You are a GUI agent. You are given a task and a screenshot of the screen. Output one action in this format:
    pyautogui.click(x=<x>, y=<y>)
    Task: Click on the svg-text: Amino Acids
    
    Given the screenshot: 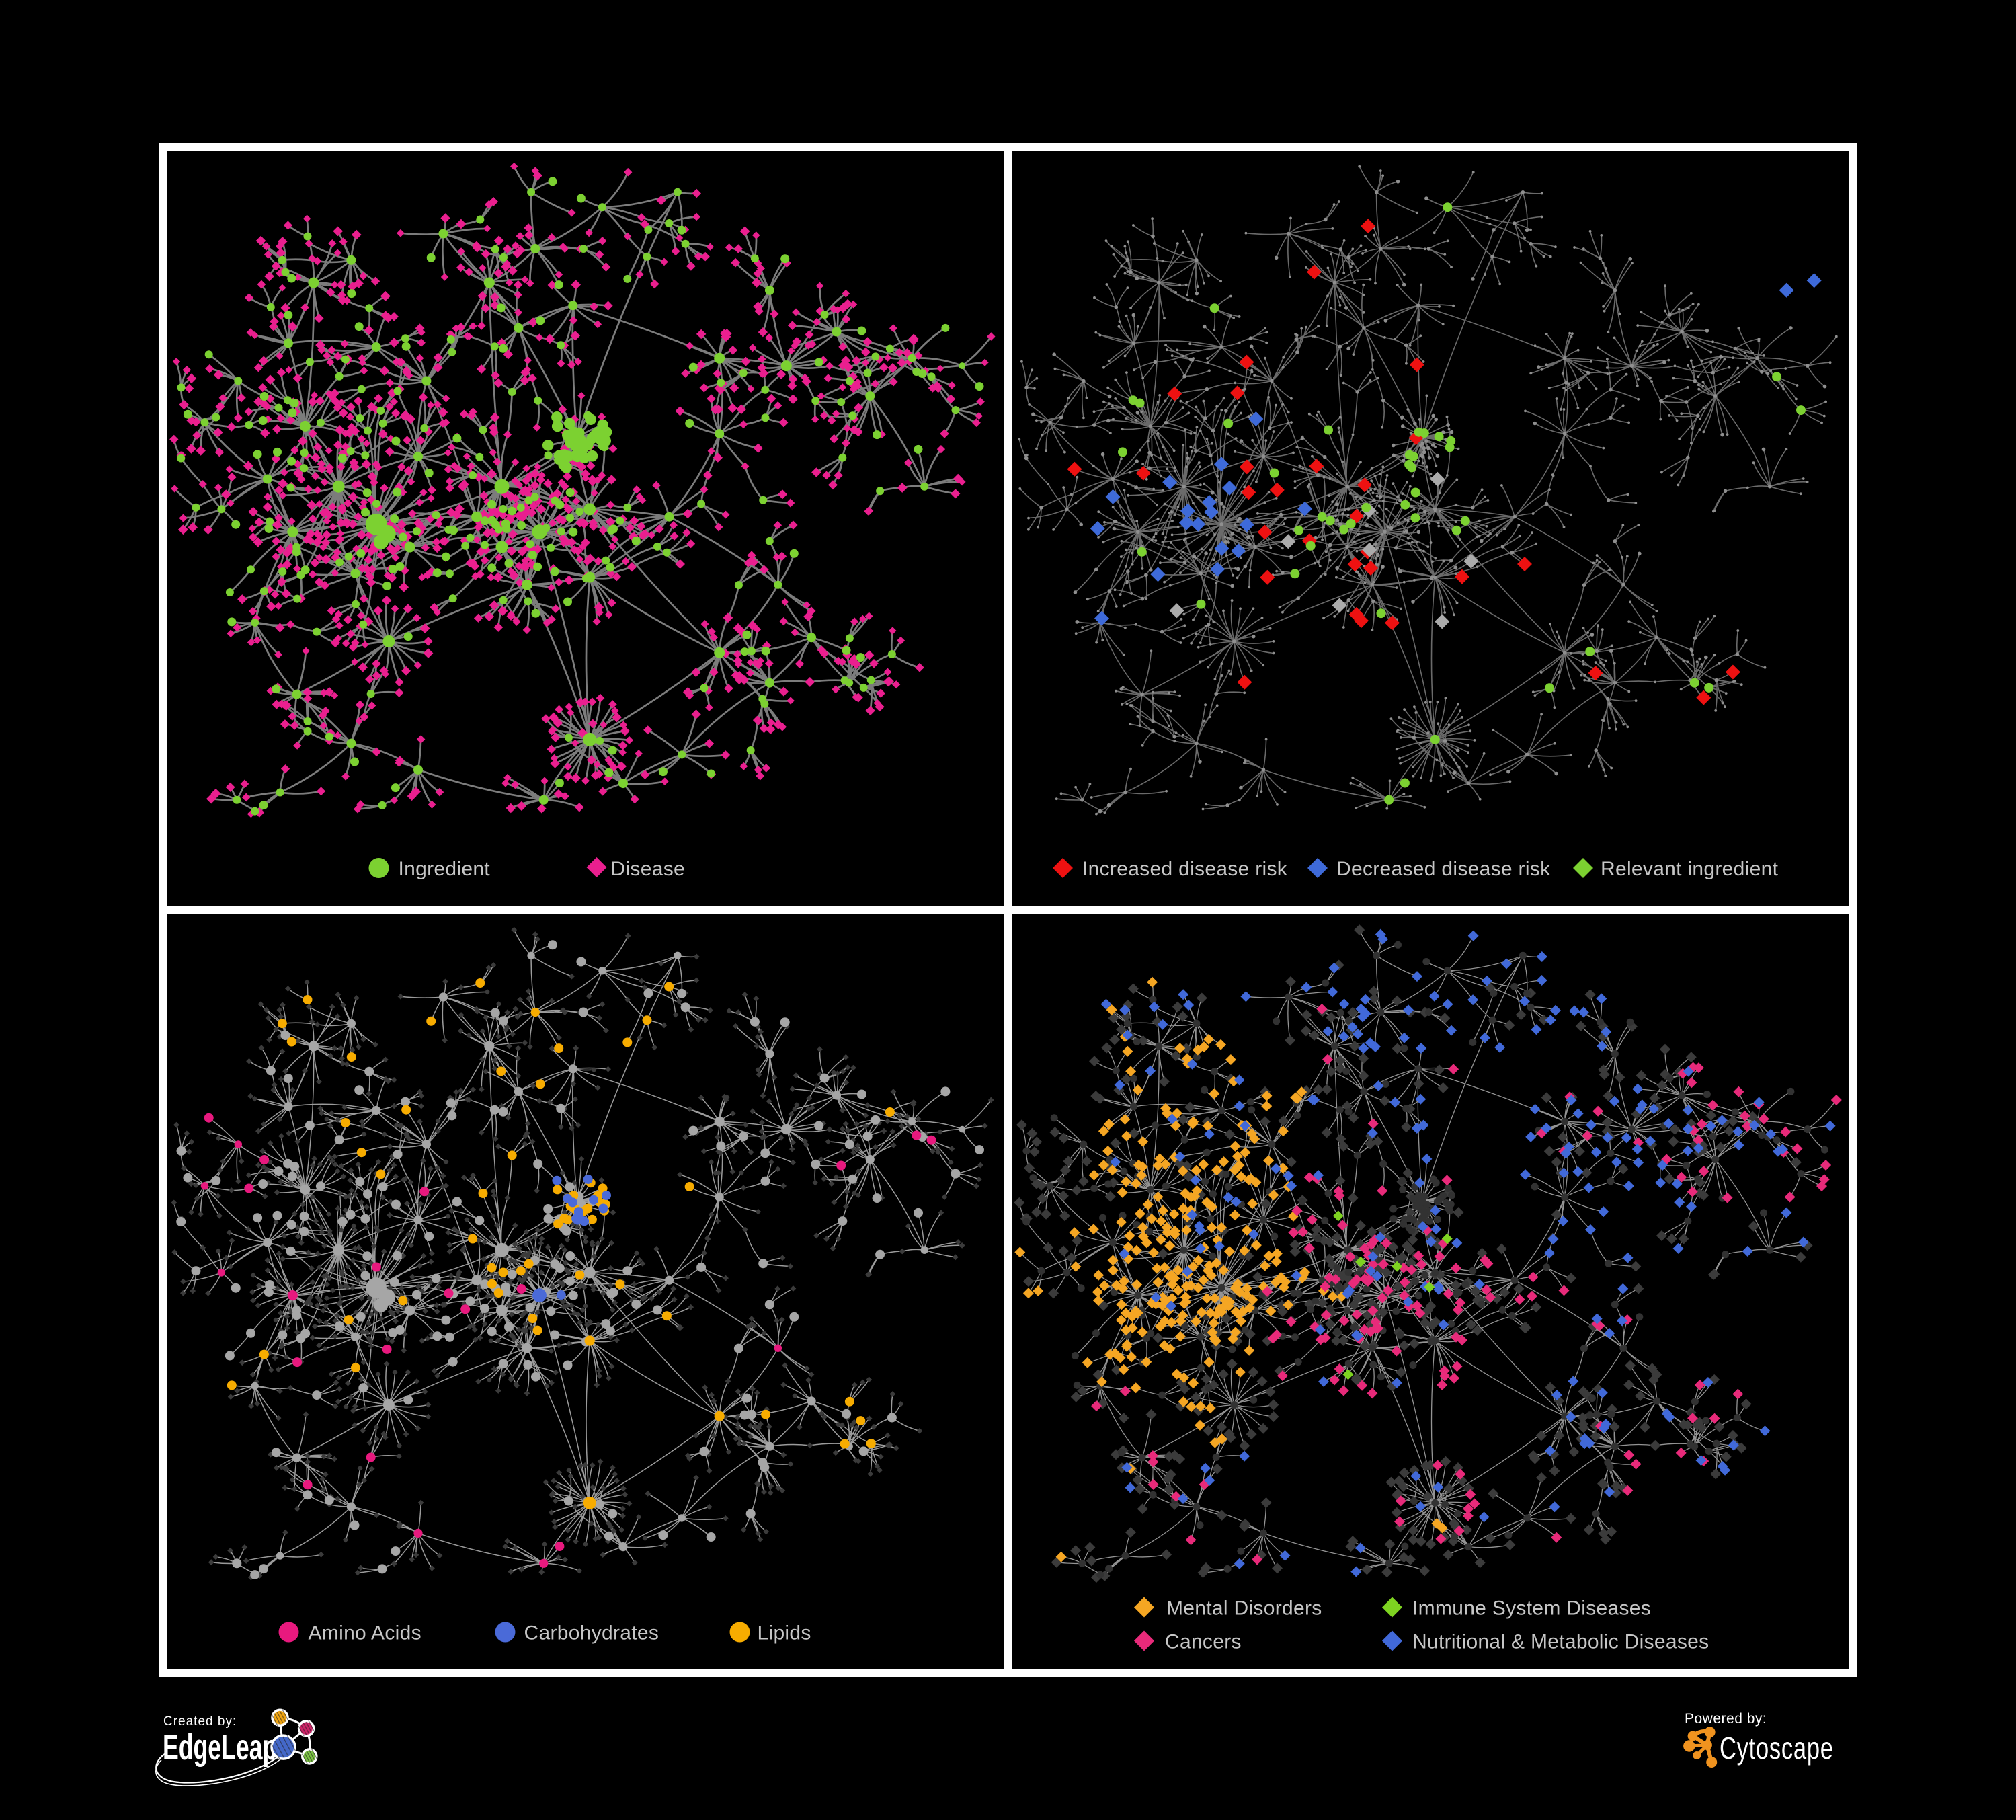 What is the action you would take?
    pyautogui.click(x=365, y=1633)
    